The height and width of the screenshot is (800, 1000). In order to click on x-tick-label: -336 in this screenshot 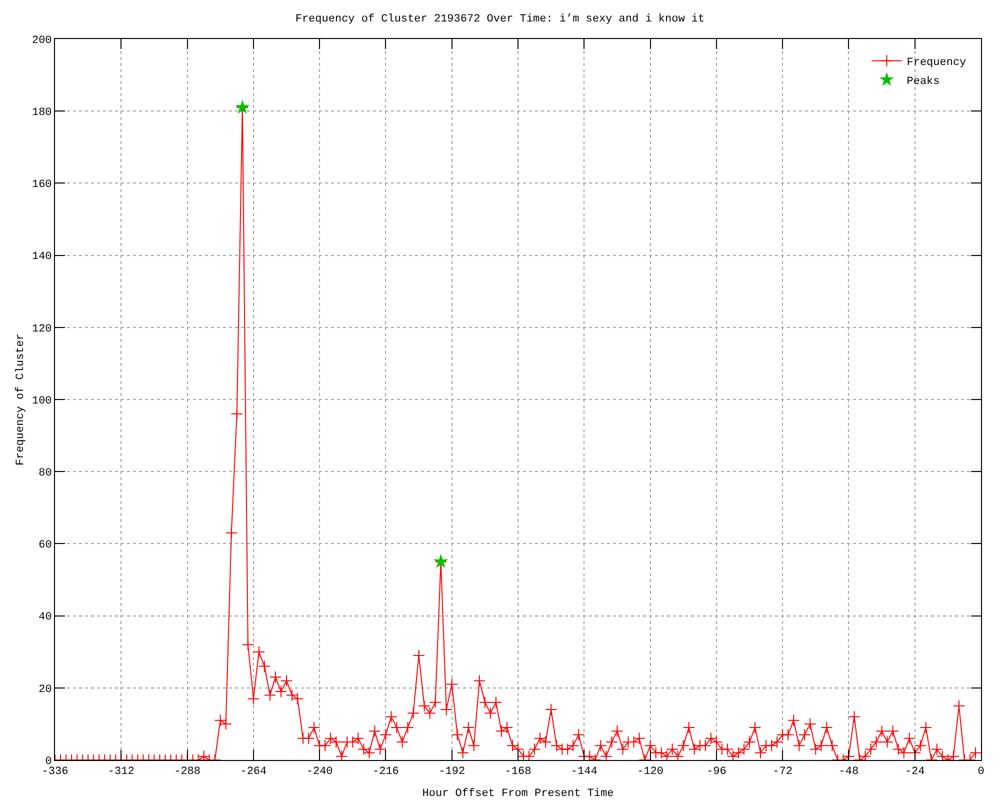, I will do `click(55, 772)`.